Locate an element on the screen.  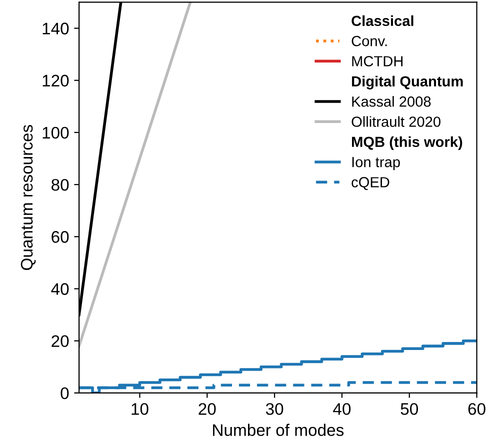
y-axis-title: Quantum resources is located at coordinates (28, 197).